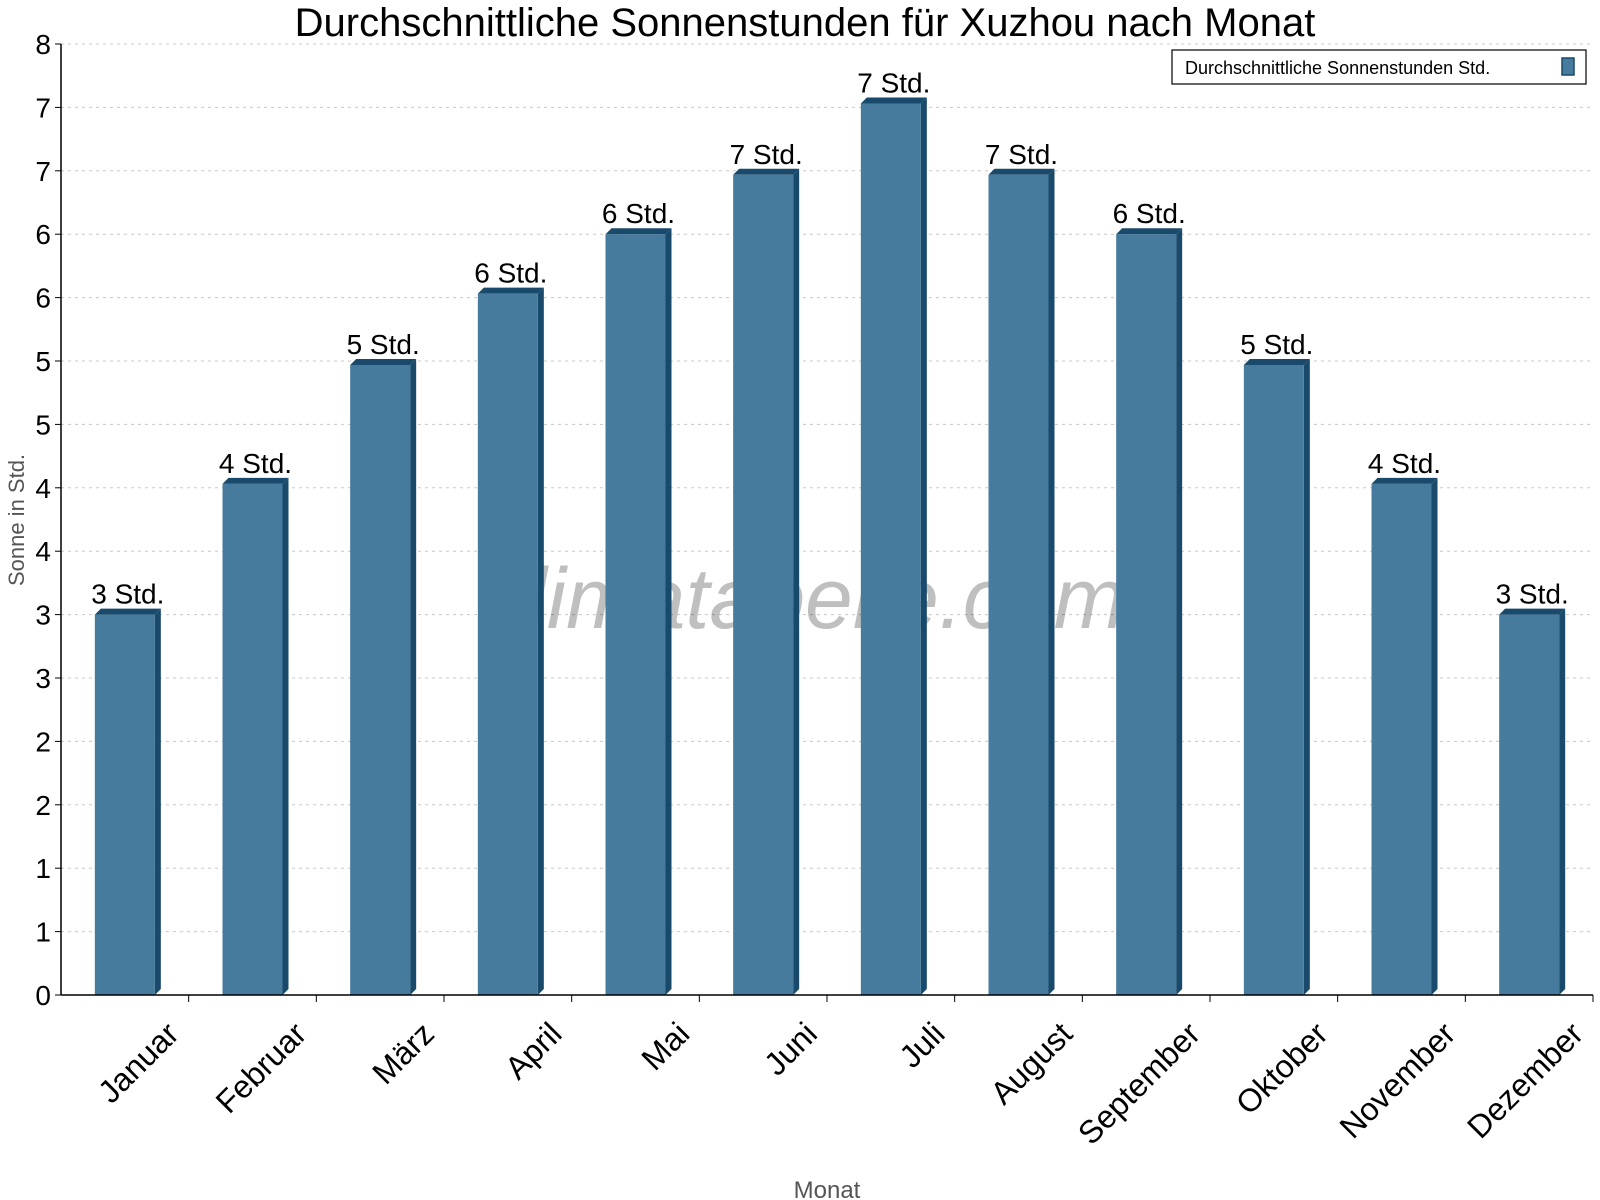 The height and width of the screenshot is (1200, 1600). I want to click on x-tick-label: Mai, so click(665, 1046).